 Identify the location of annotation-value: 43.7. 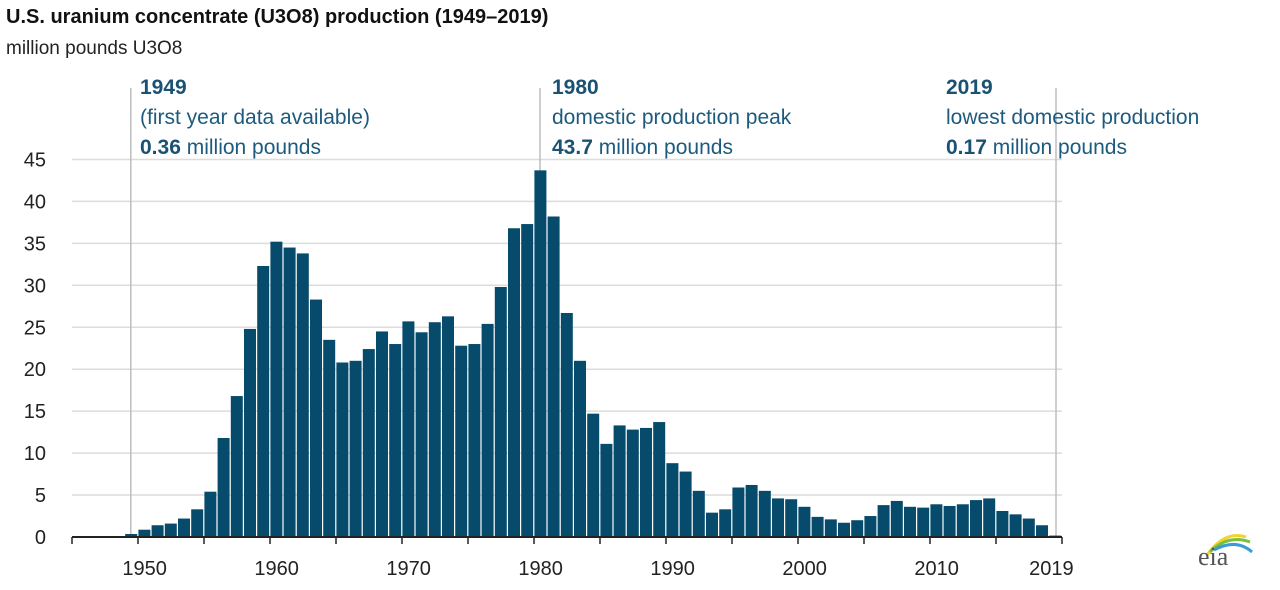
(572, 147).